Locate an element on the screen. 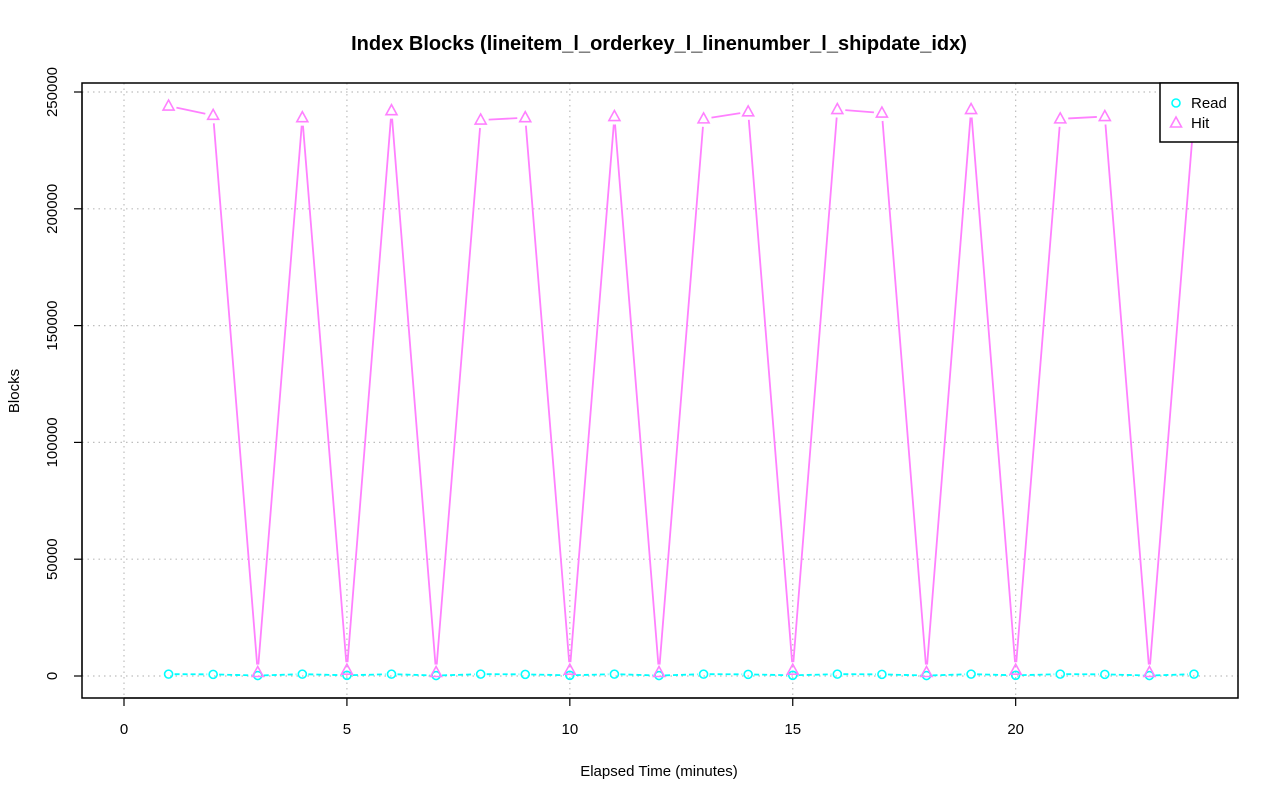 The height and width of the screenshot is (801, 1280). legend-label-read: Read is located at coordinates (1209, 103).